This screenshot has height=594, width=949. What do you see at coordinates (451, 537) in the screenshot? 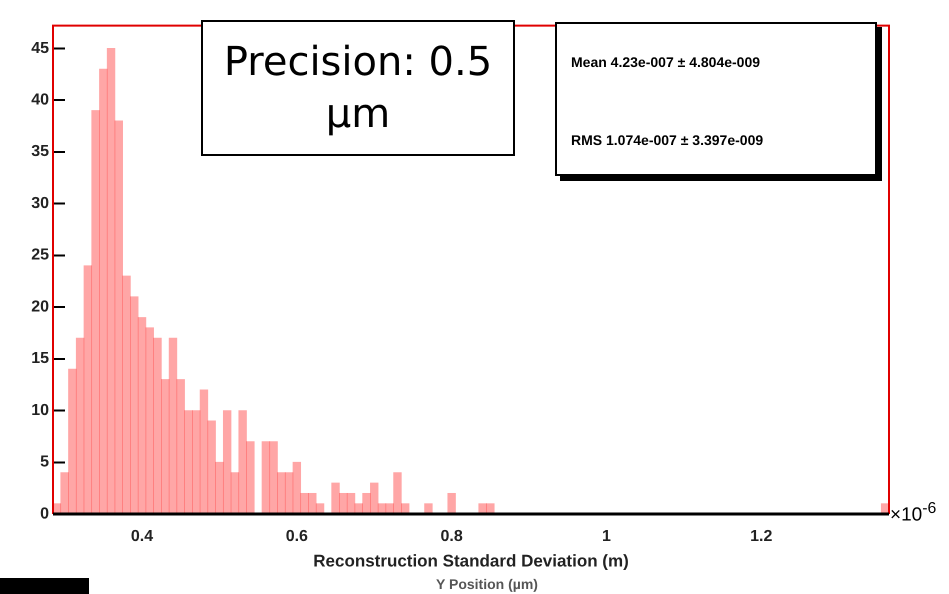
I see `x-tick-label: 0.8` at bounding box center [451, 537].